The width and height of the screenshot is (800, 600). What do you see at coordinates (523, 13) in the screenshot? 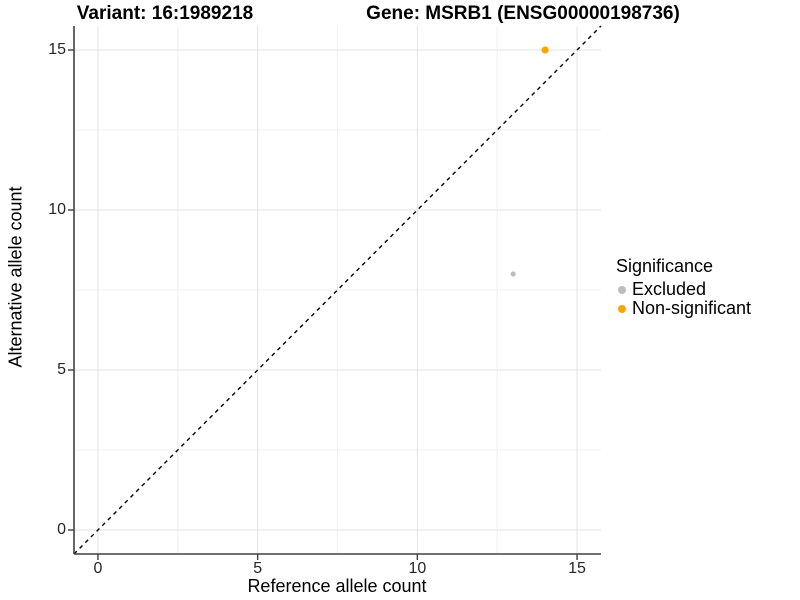
I see `gene-title: Gene: MSRB1 (ENSG00000198736)` at bounding box center [523, 13].